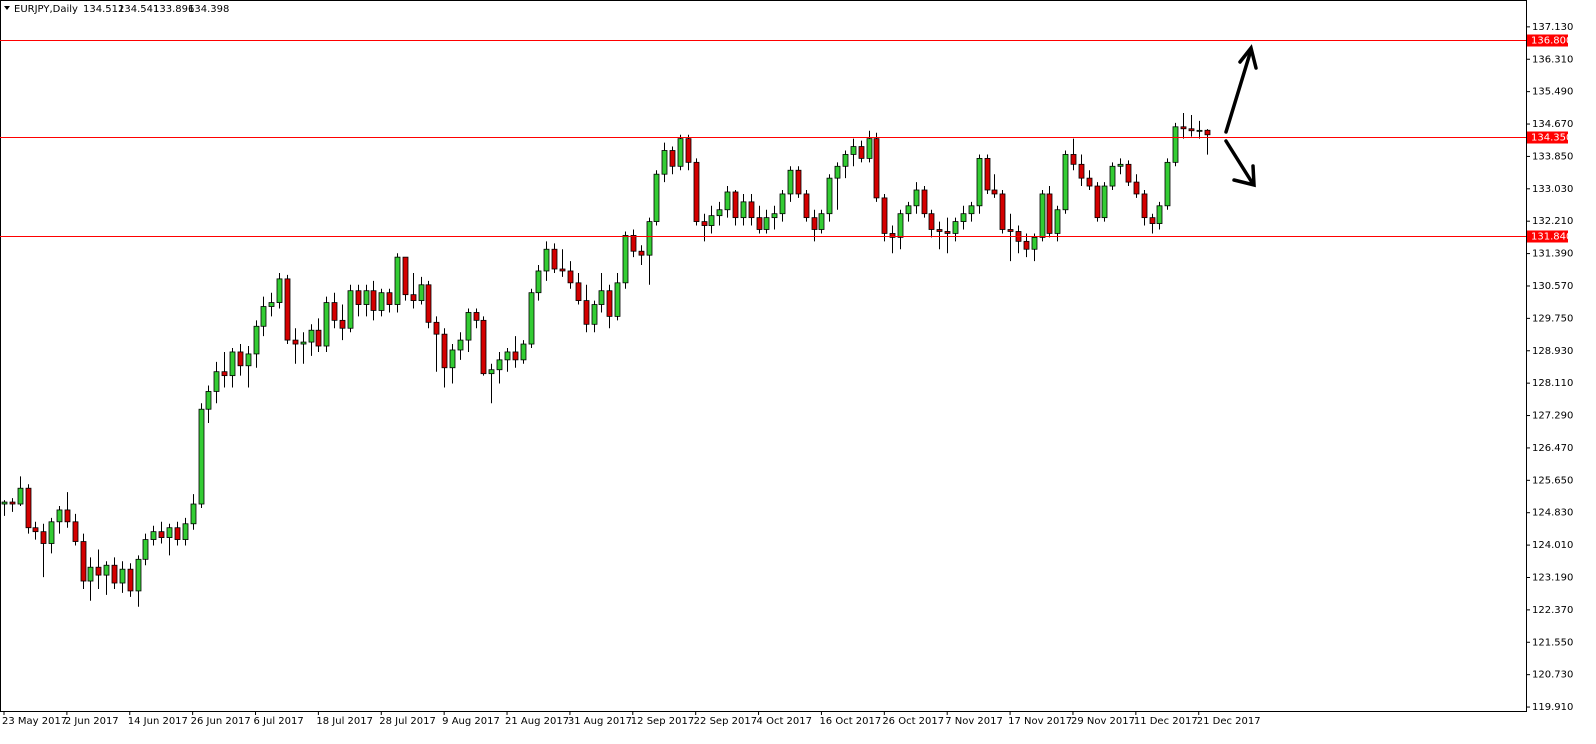  What do you see at coordinates (850, 721) in the screenshot?
I see `x-tick-label: 16 Oct 2017` at bounding box center [850, 721].